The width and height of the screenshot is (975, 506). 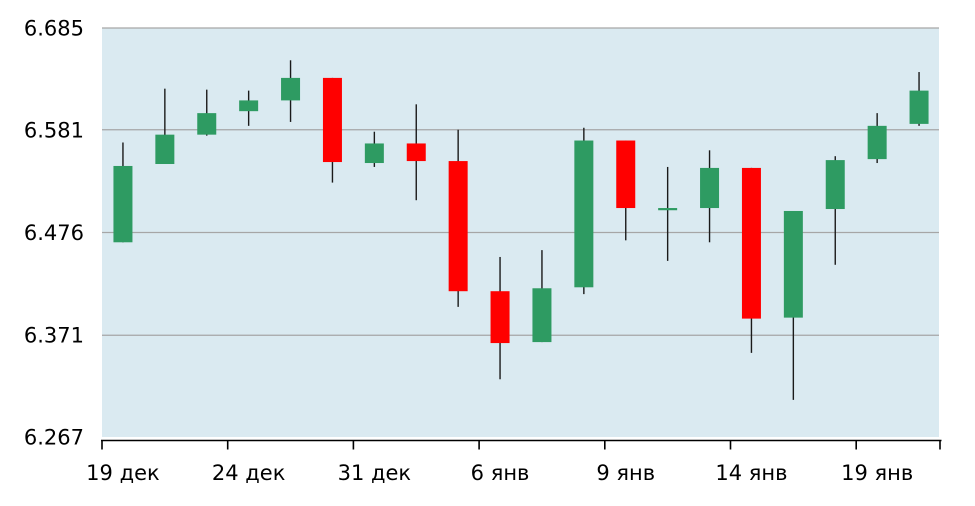 What do you see at coordinates (751, 473) in the screenshot?
I see `x-axis-label: 14 янв` at bounding box center [751, 473].